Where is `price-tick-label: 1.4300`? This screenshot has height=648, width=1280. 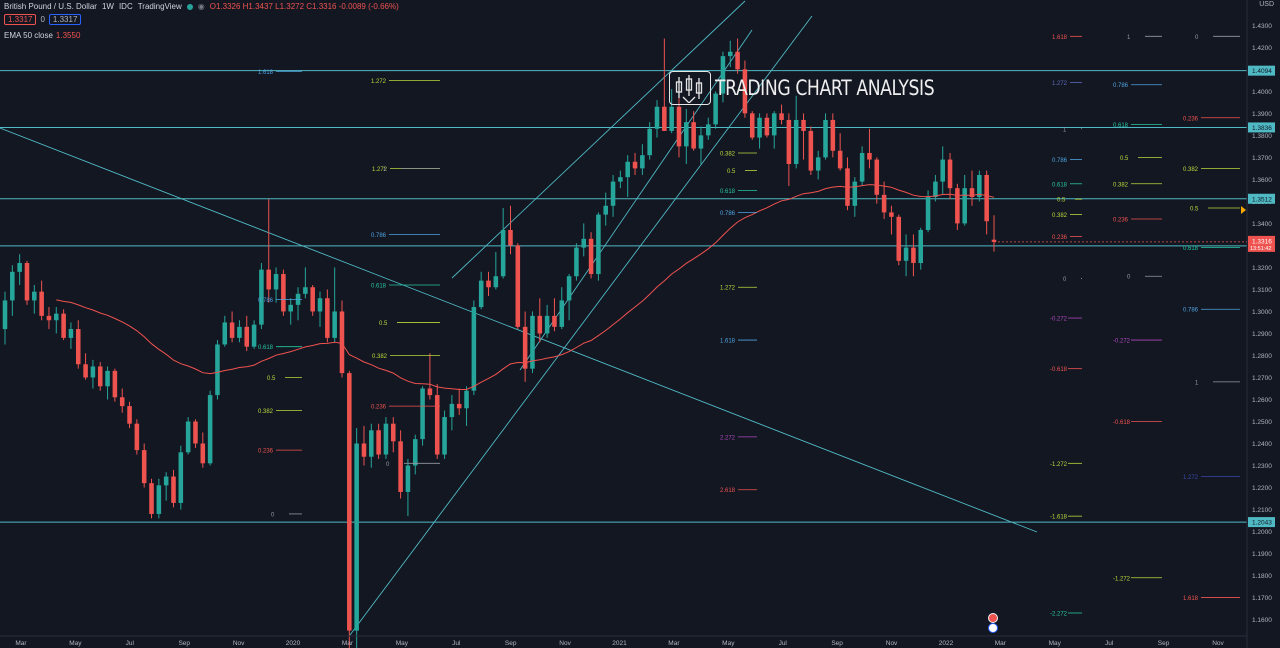 price-tick-label: 1.4300 is located at coordinates (1262, 26).